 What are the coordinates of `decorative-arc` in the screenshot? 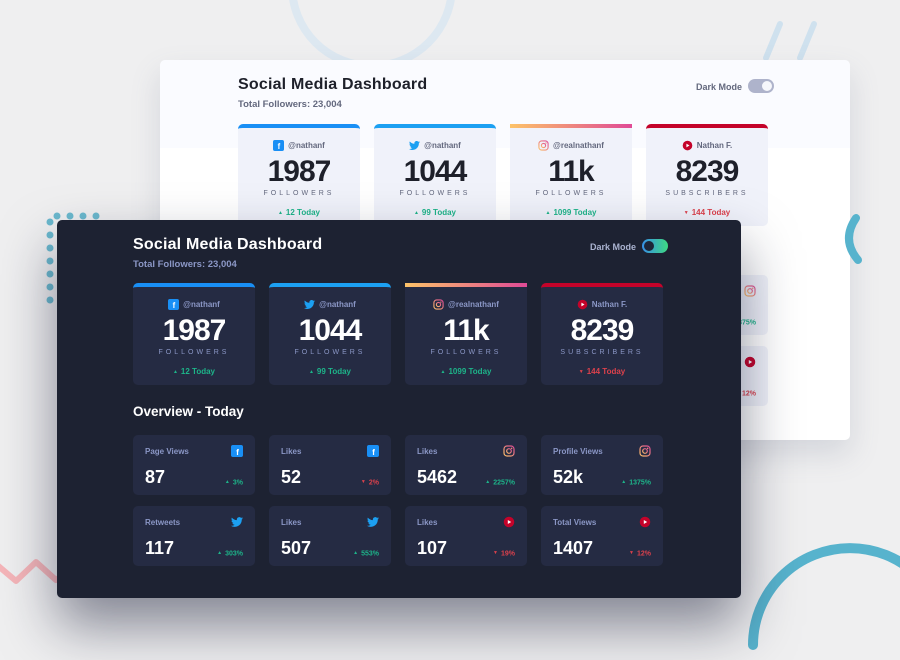 It's located at (824, 596).